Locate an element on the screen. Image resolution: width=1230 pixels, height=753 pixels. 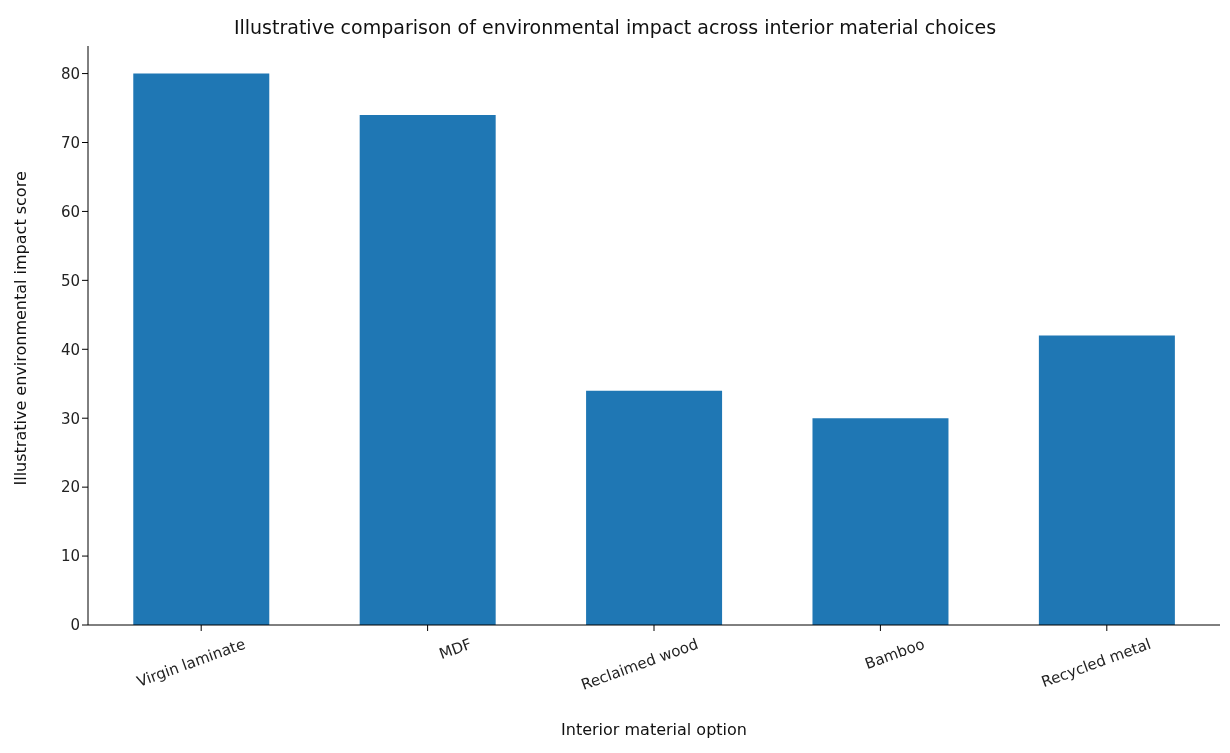
y-axis-title: Illustrative environmental impact score is located at coordinates (20, 328).